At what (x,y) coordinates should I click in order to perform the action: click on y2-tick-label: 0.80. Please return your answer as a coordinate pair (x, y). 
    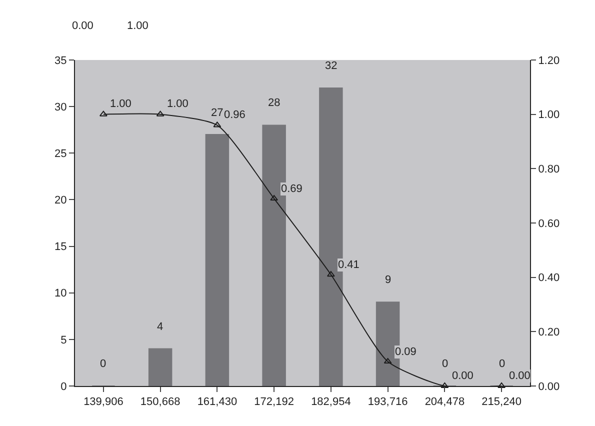
    Looking at the image, I should click on (549, 170).